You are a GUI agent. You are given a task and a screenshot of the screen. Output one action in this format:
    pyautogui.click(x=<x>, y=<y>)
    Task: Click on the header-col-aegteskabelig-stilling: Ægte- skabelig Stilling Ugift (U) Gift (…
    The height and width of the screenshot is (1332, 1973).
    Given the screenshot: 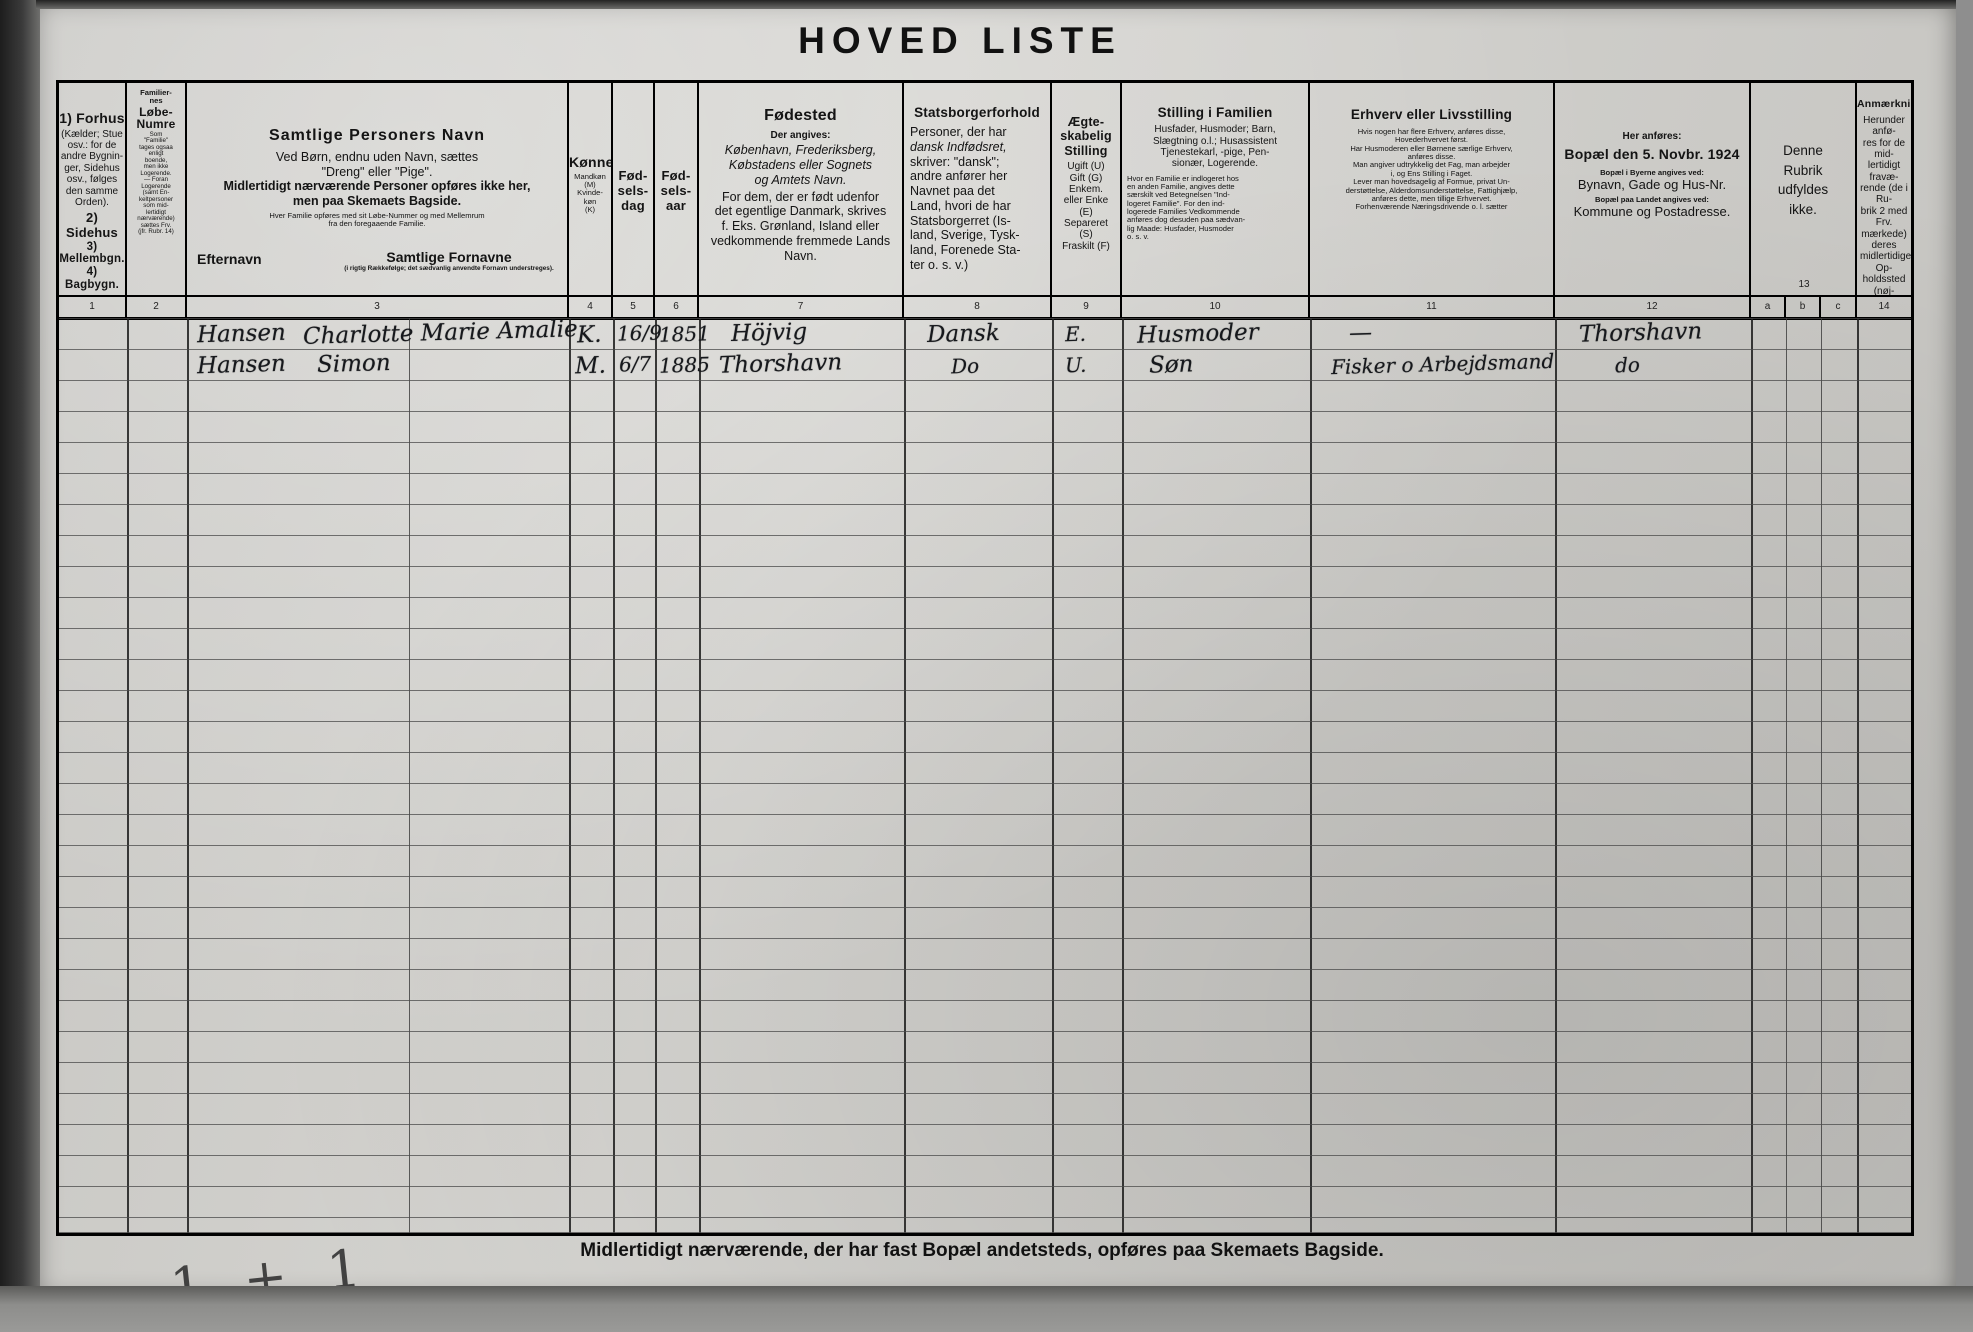 What is the action you would take?
    pyautogui.click(x=1087, y=189)
    